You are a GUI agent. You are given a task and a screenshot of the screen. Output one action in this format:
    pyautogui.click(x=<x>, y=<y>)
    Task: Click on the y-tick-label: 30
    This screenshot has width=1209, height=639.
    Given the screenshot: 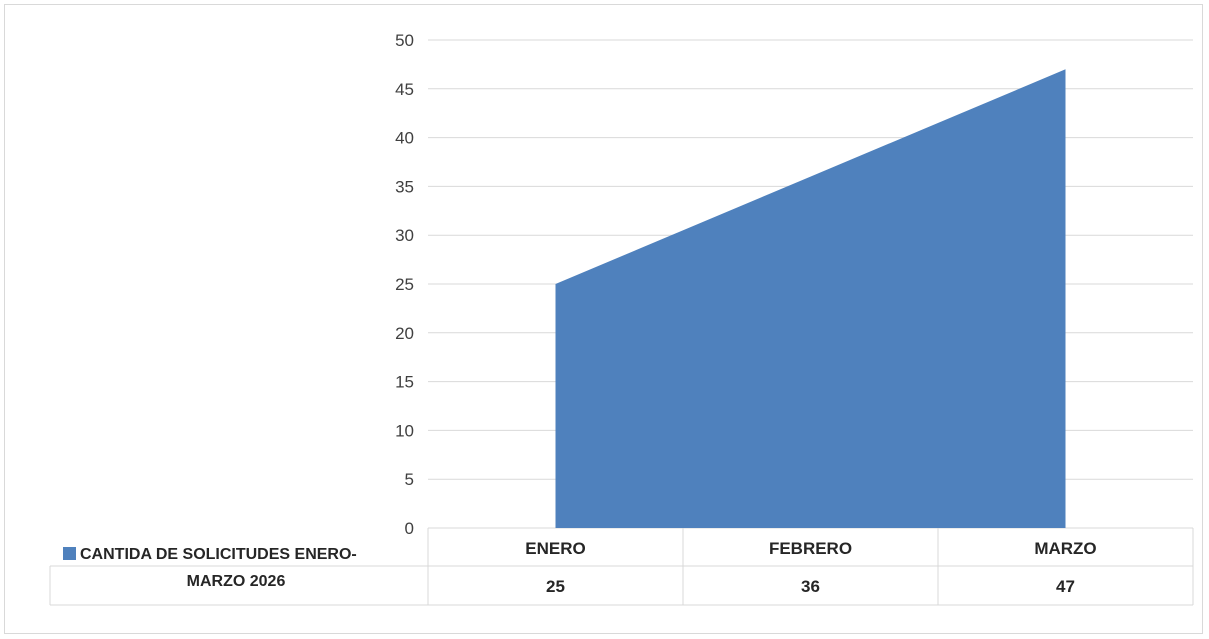 What is the action you would take?
    pyautogui.click(x=404, y=235)
    